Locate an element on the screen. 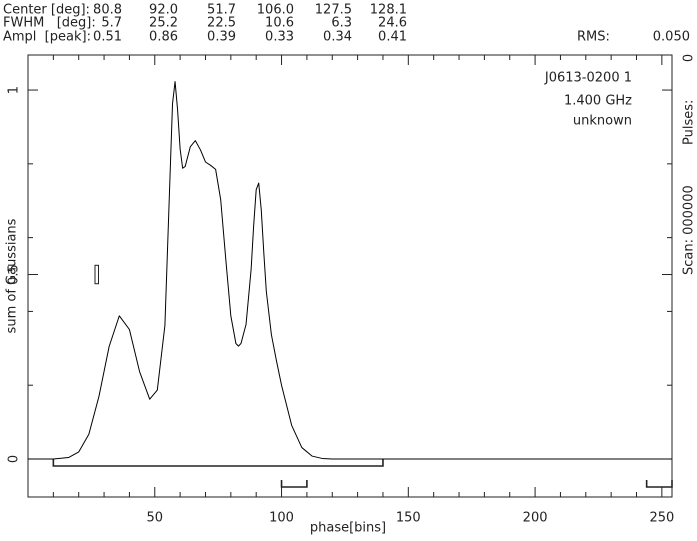  x-tick-label: 250 is located at coordinates (661, 518).